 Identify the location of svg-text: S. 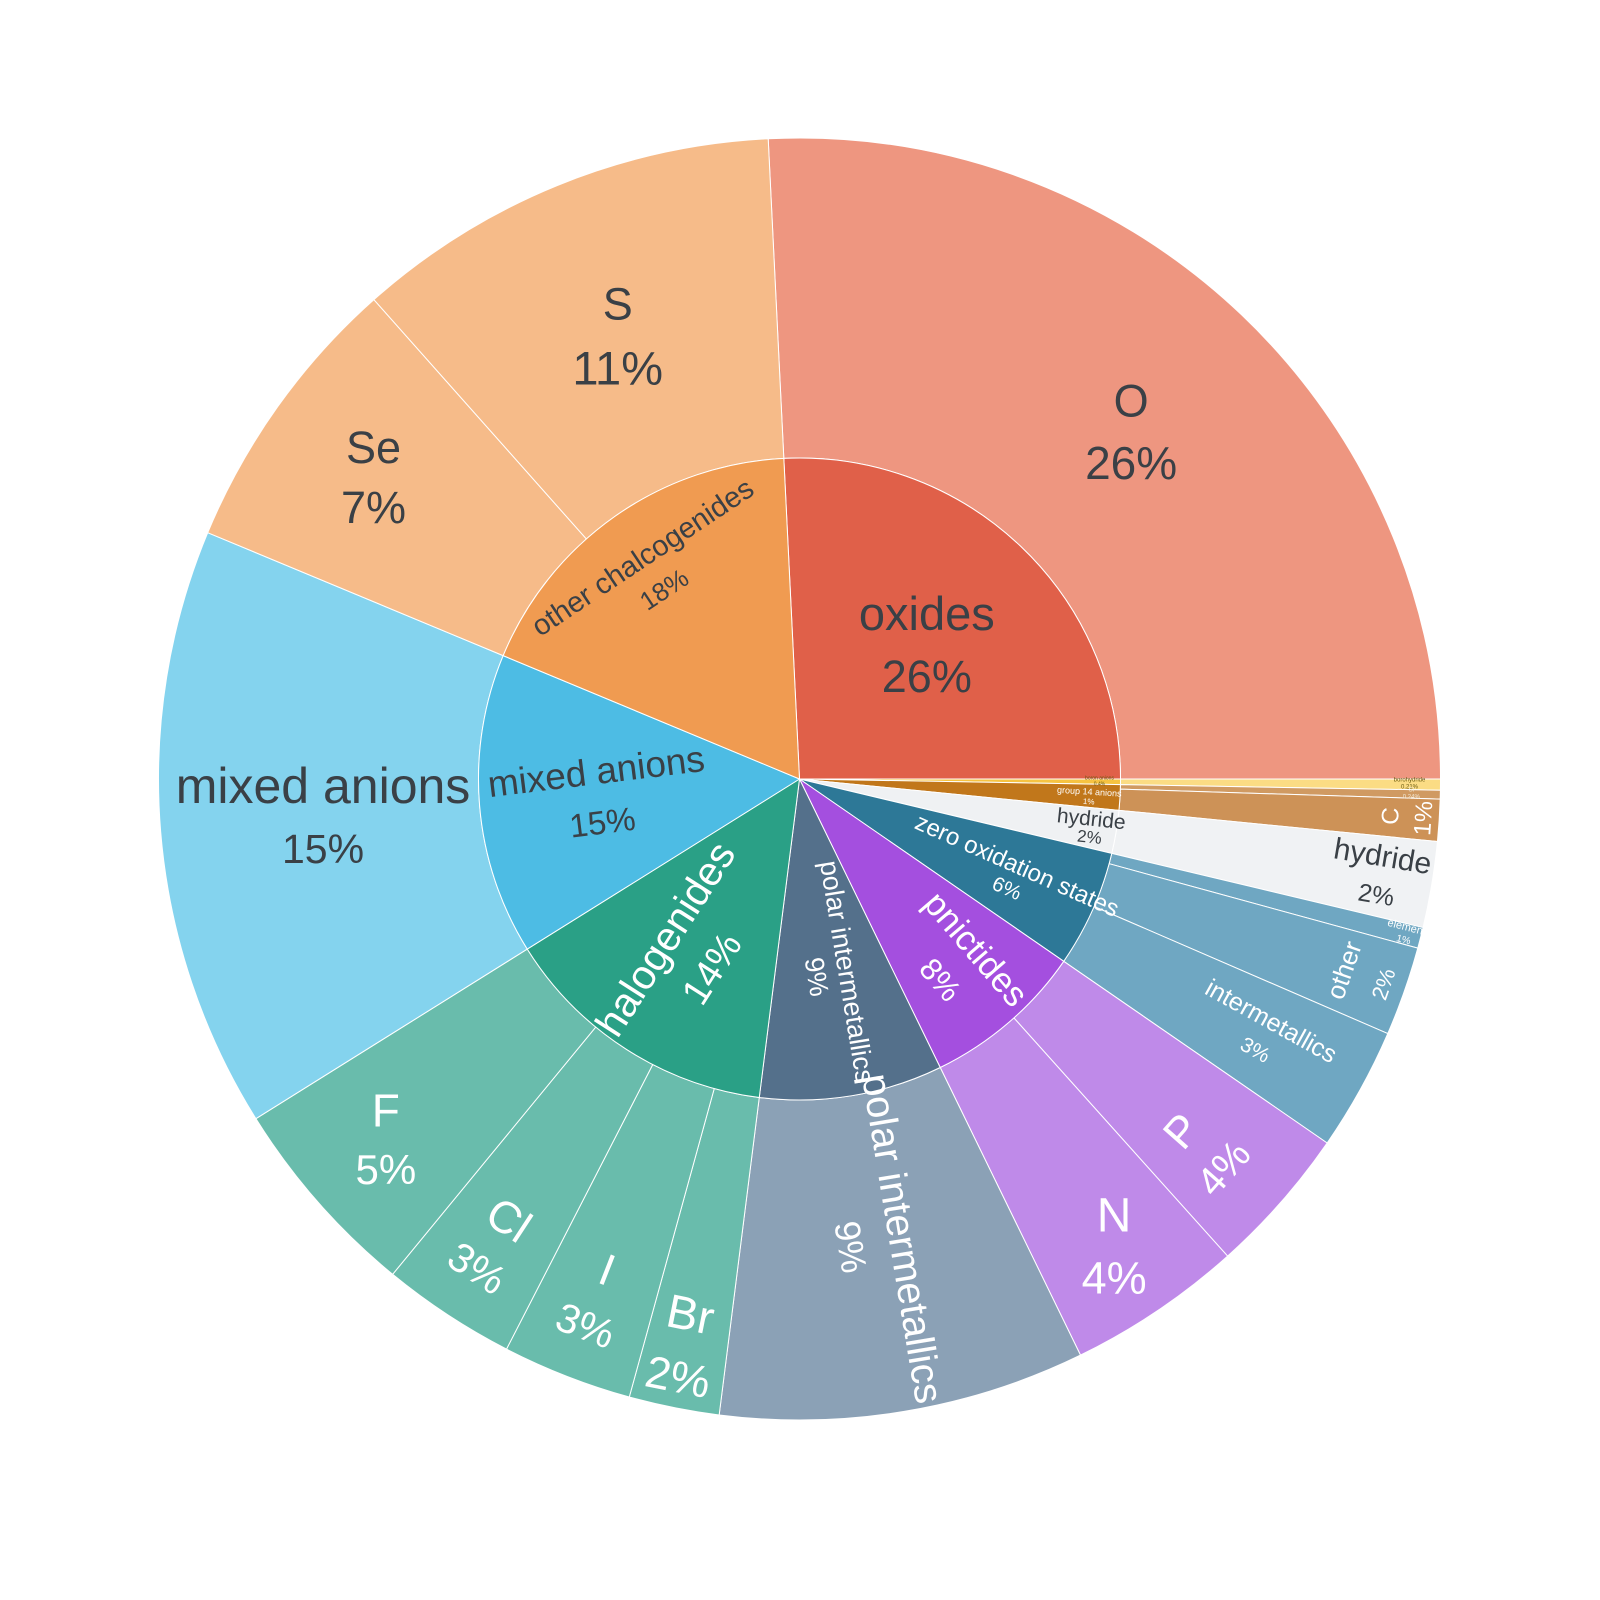
(618, 303).